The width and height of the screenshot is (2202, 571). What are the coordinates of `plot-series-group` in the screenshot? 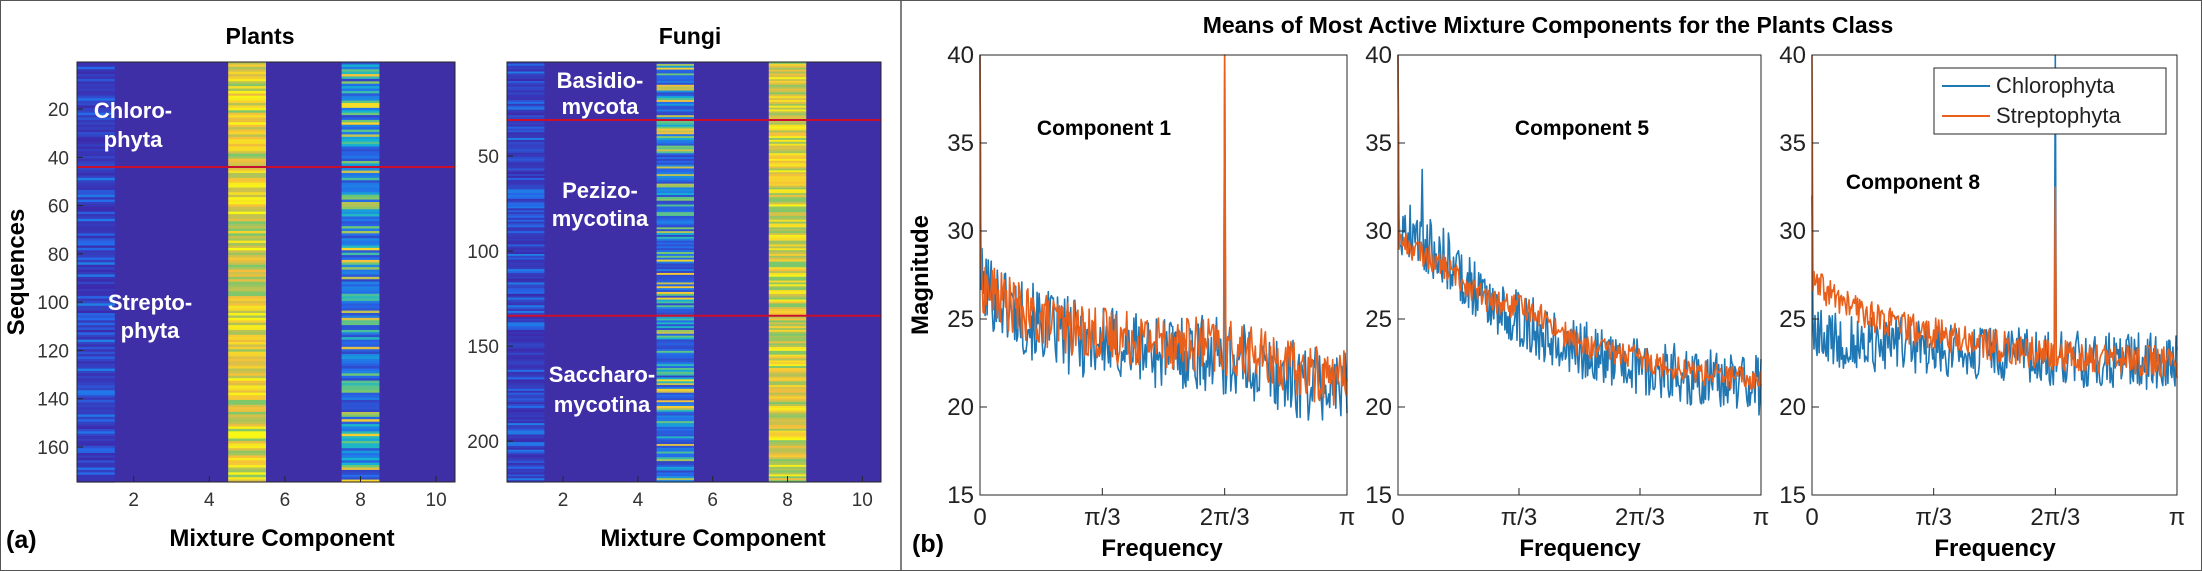 It's located at (1579, 235).